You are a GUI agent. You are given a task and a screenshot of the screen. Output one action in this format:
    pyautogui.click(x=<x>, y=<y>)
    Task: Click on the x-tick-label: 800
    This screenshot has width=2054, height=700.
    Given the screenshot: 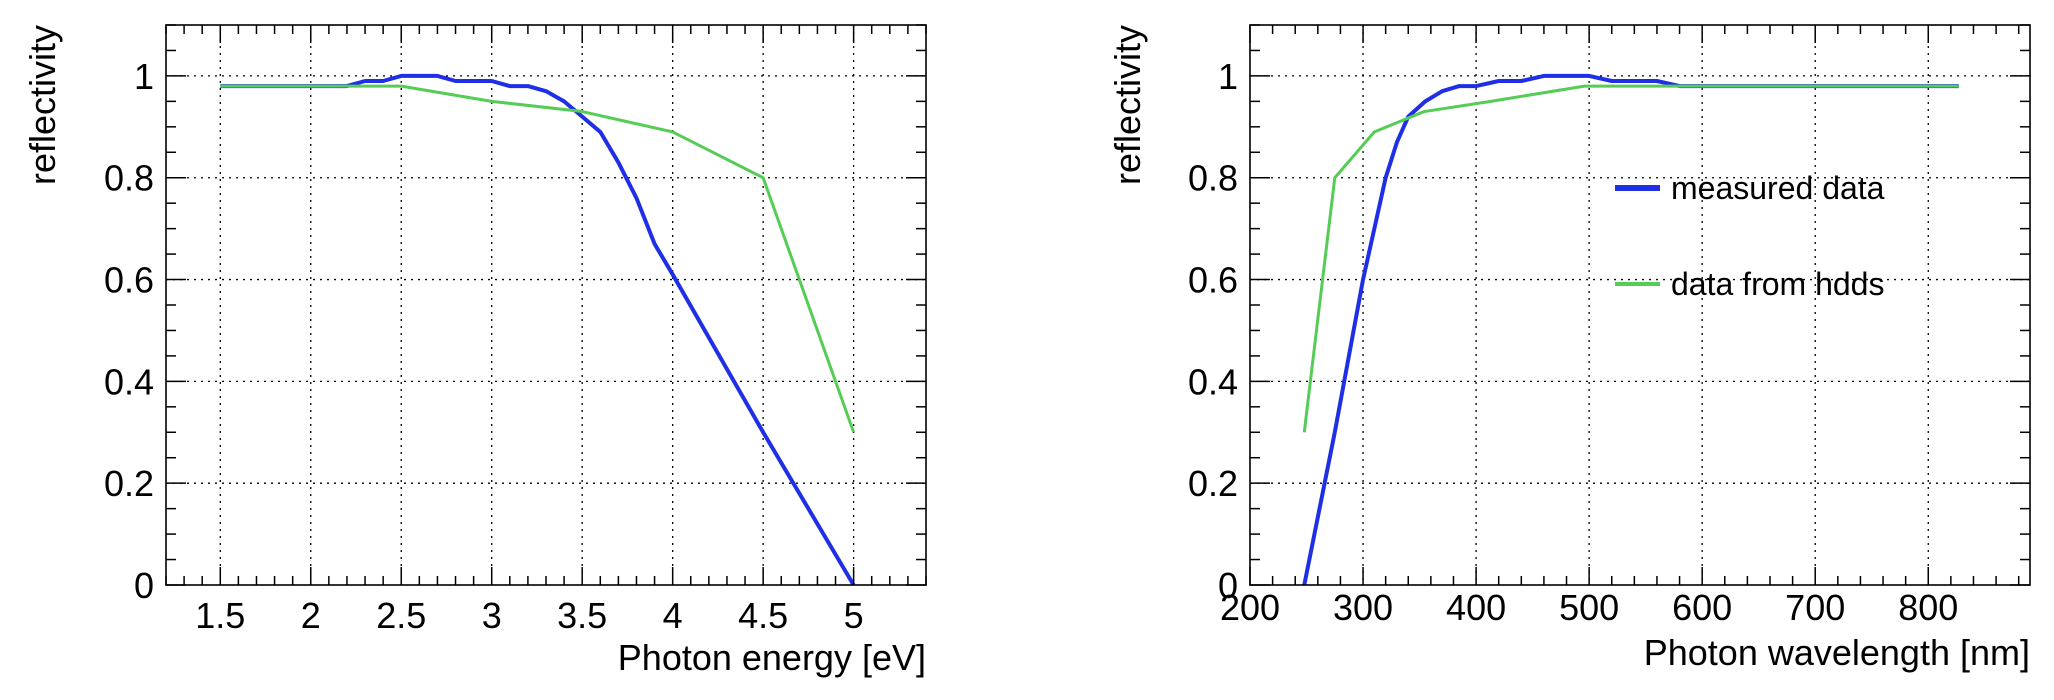 What is the action you would take?
    pyautogui.click(x=1928, y=607)
    